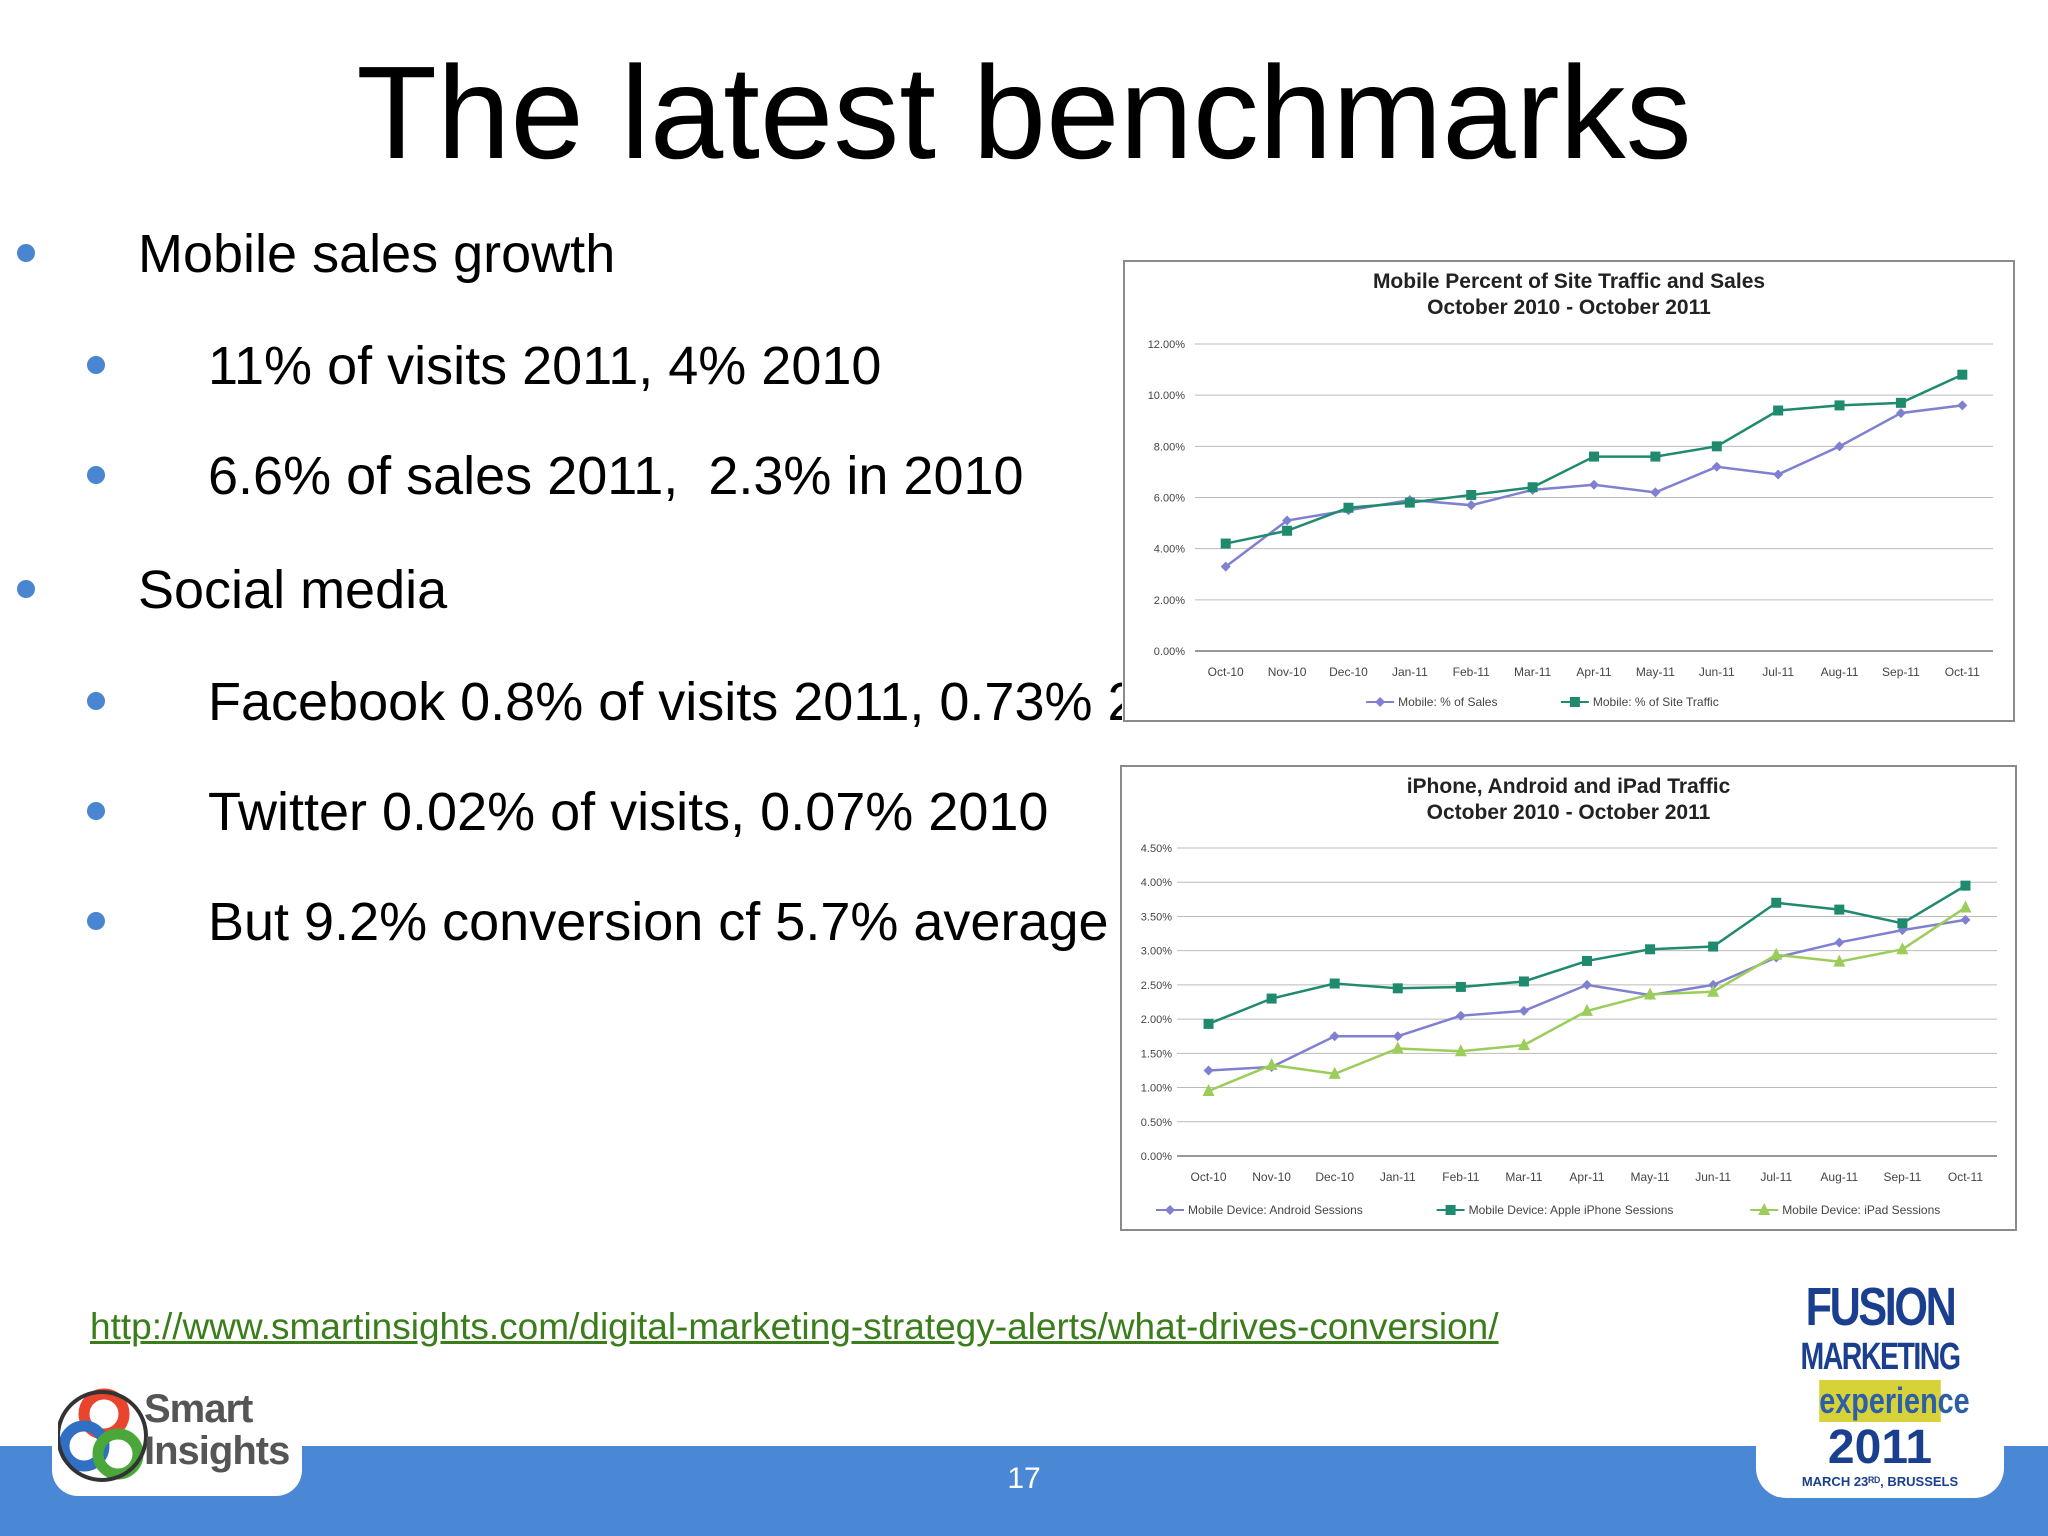 This screenshot has height=1536, width=2048. Describe the element at coordinates (1880, 1357) in the screenshot. I see `logo-text-line: MARKETING` at that location.